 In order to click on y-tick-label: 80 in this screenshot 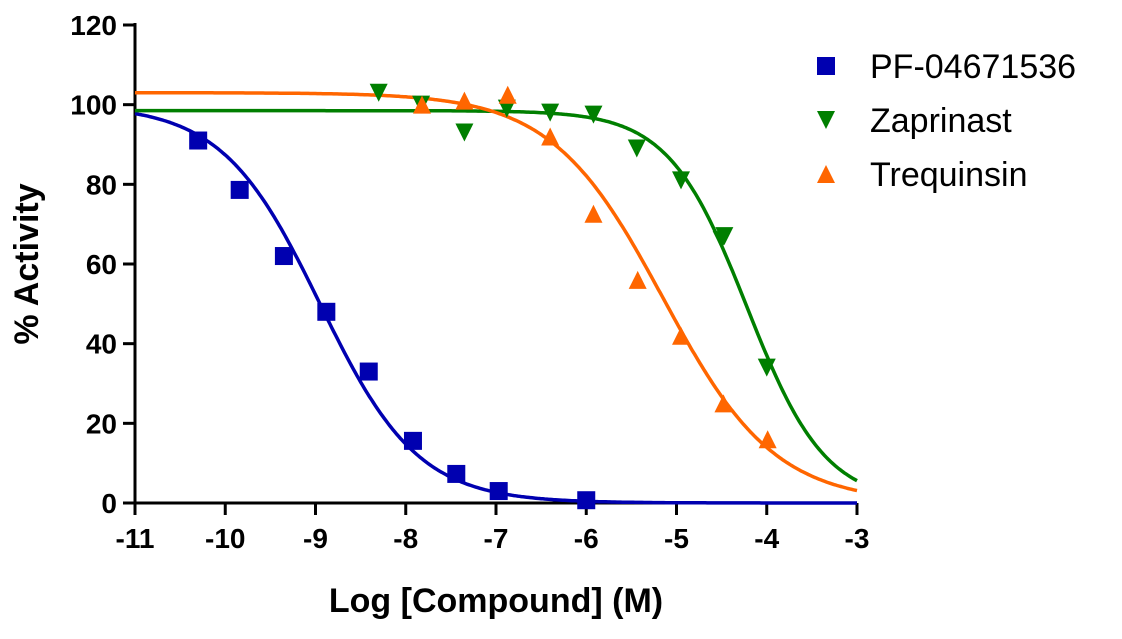, I will do `click(101, 184)`.